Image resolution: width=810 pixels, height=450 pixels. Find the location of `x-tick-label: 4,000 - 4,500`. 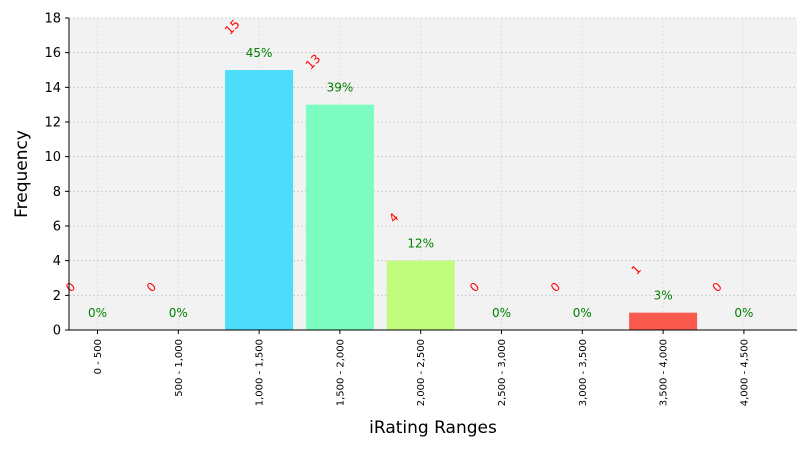

x-tick-label: 4,000 - 4,500 is located at coordinates (744, 372).